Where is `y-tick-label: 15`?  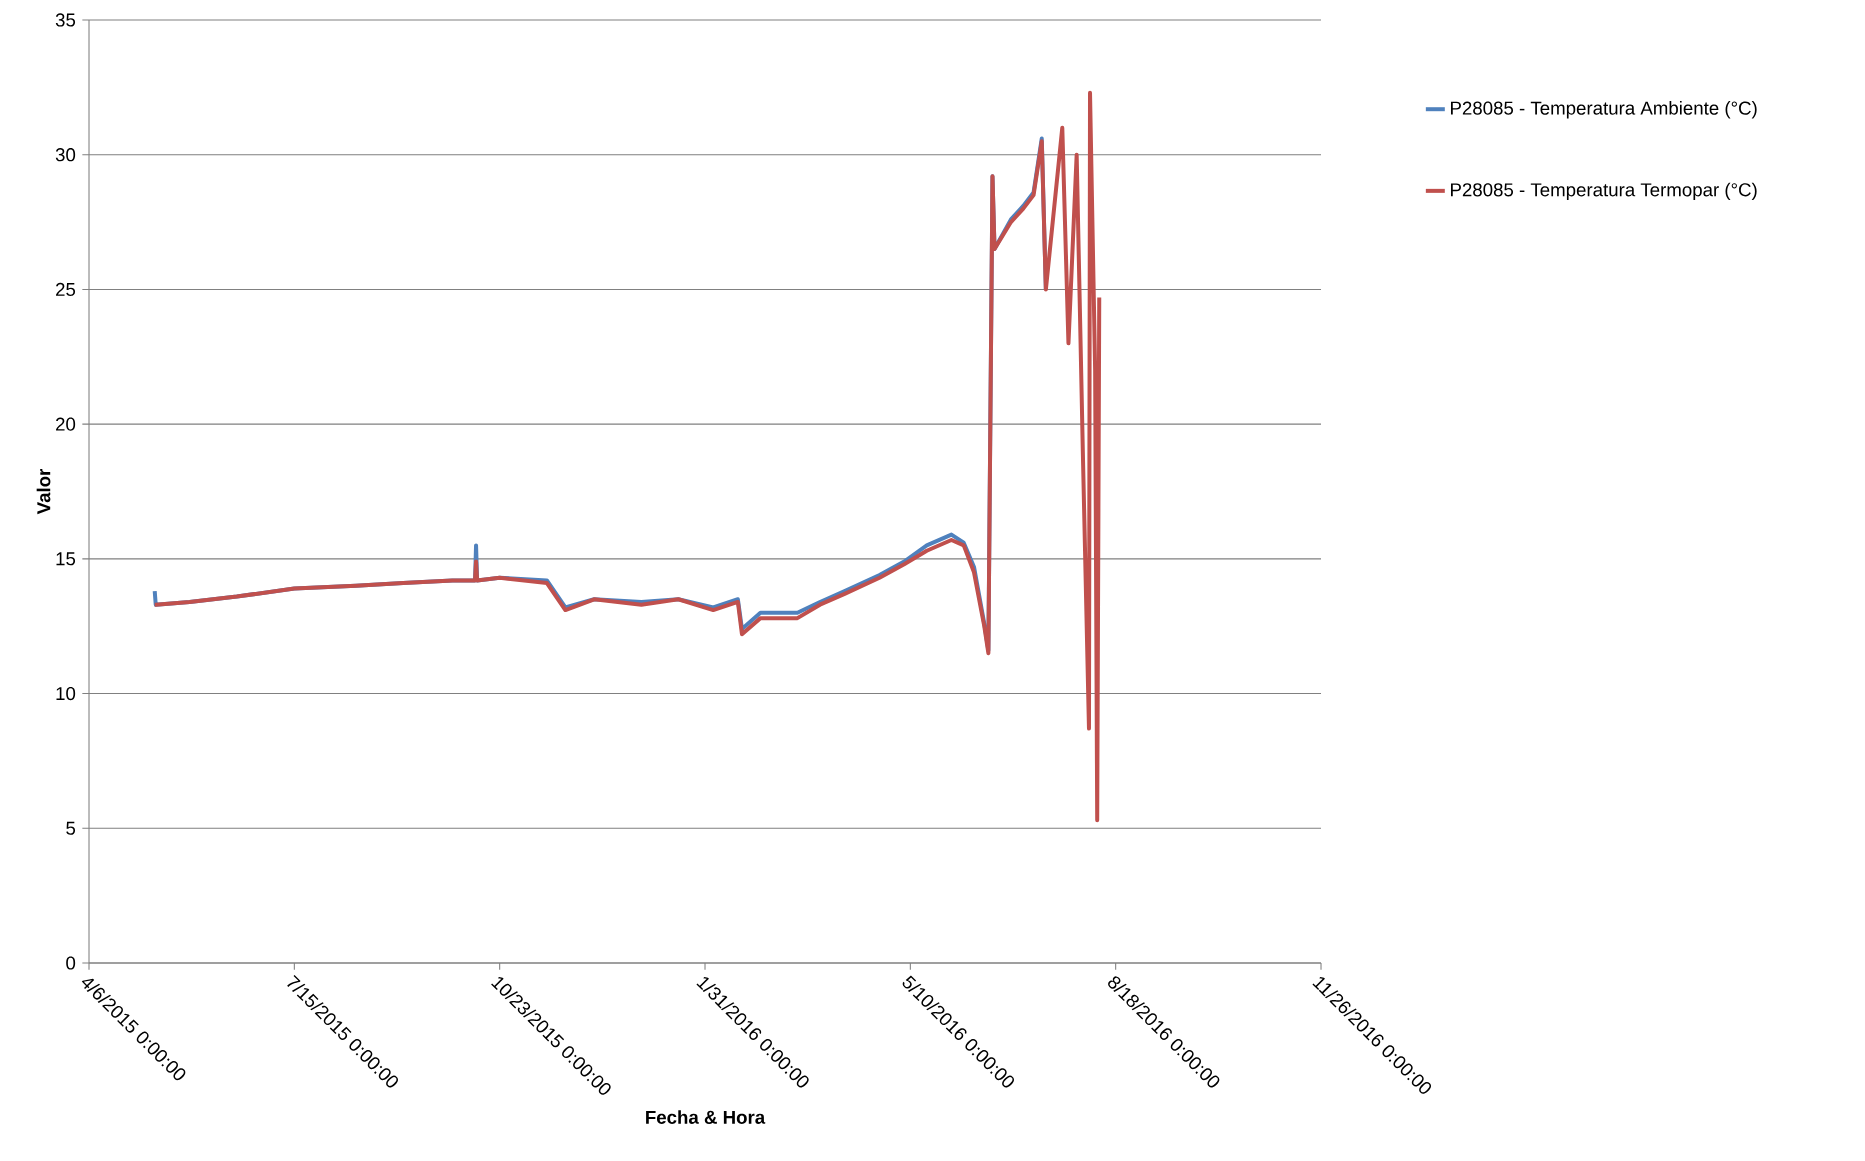
y-tick-label: 15 is located at coordinates (66, 559).